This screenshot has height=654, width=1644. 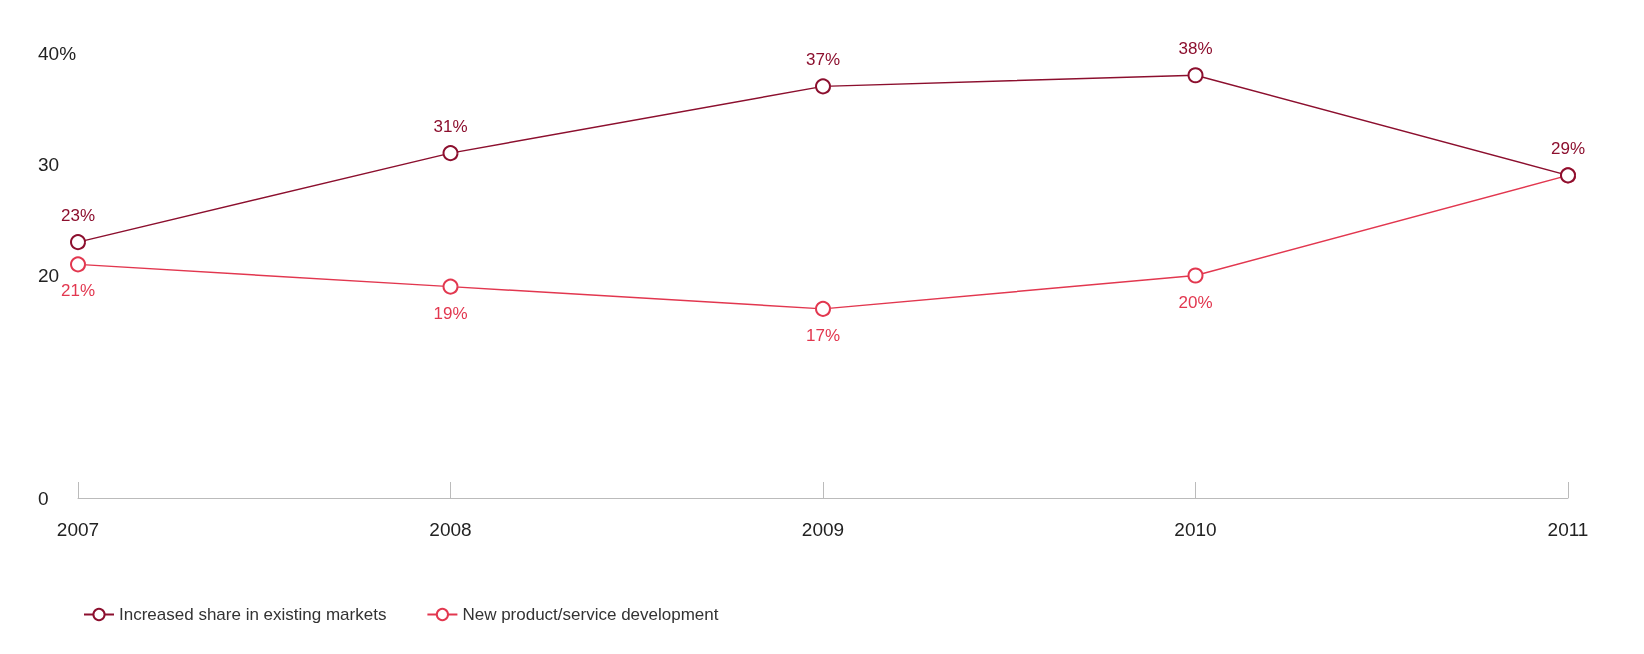 What do you see at coordinates (1195, 49) in the screenshot?
I see `data-label: 38%` at bounding box center [1195, 49].